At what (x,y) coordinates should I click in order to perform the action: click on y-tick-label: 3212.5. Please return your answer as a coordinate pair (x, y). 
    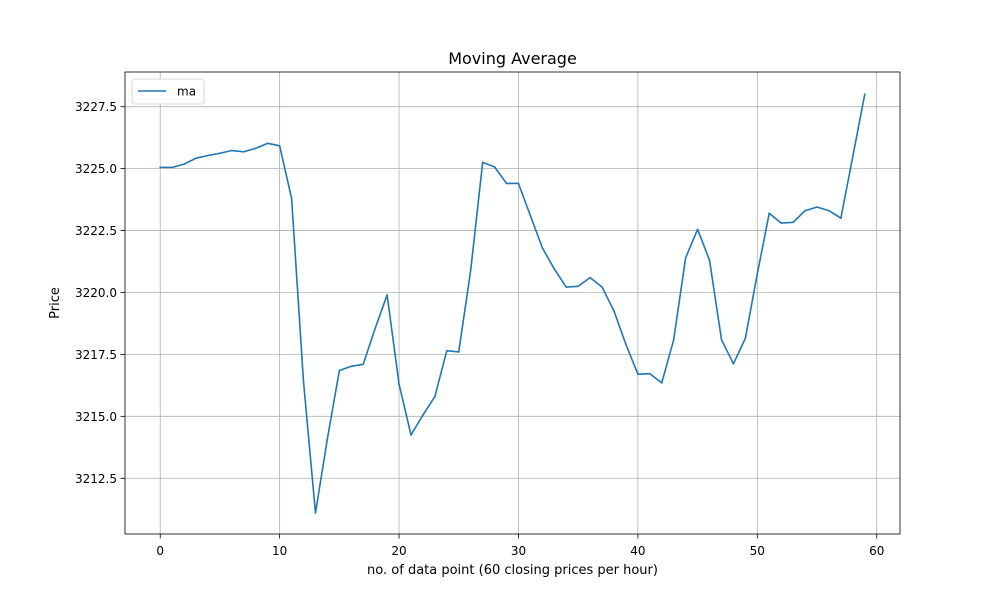
    Looking at the image, I should click on (96, 479).